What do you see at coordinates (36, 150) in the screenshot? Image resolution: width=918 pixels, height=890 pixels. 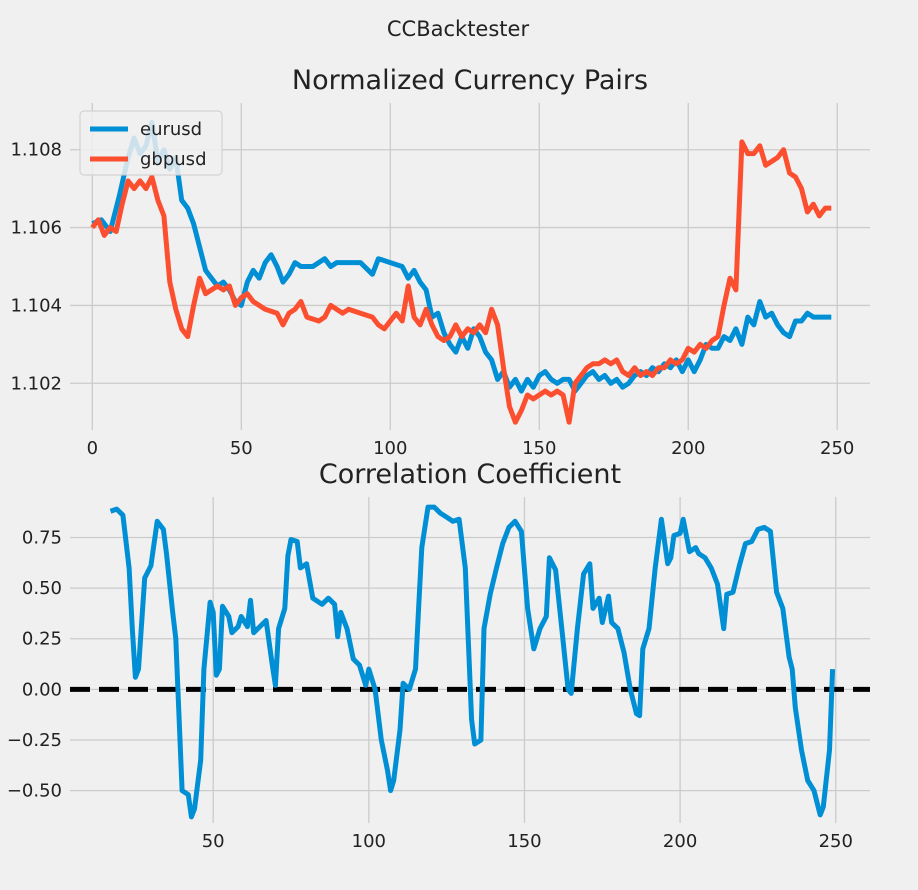 I see `y-tick-label: 1.108` at bounding box center [36, 150].